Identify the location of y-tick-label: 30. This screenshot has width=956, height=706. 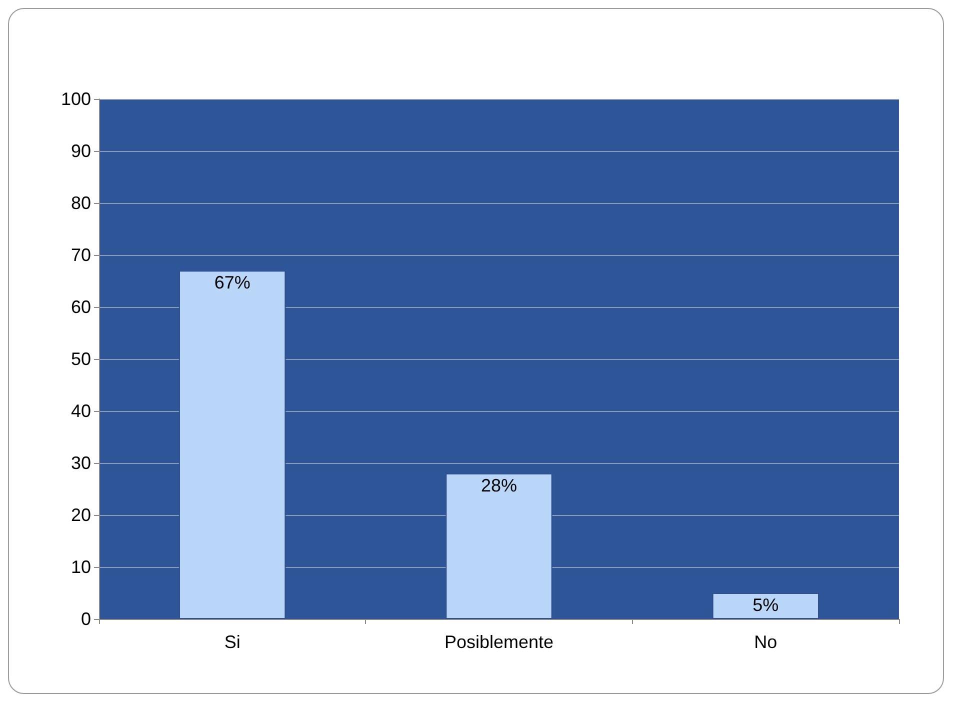
(80, 463).